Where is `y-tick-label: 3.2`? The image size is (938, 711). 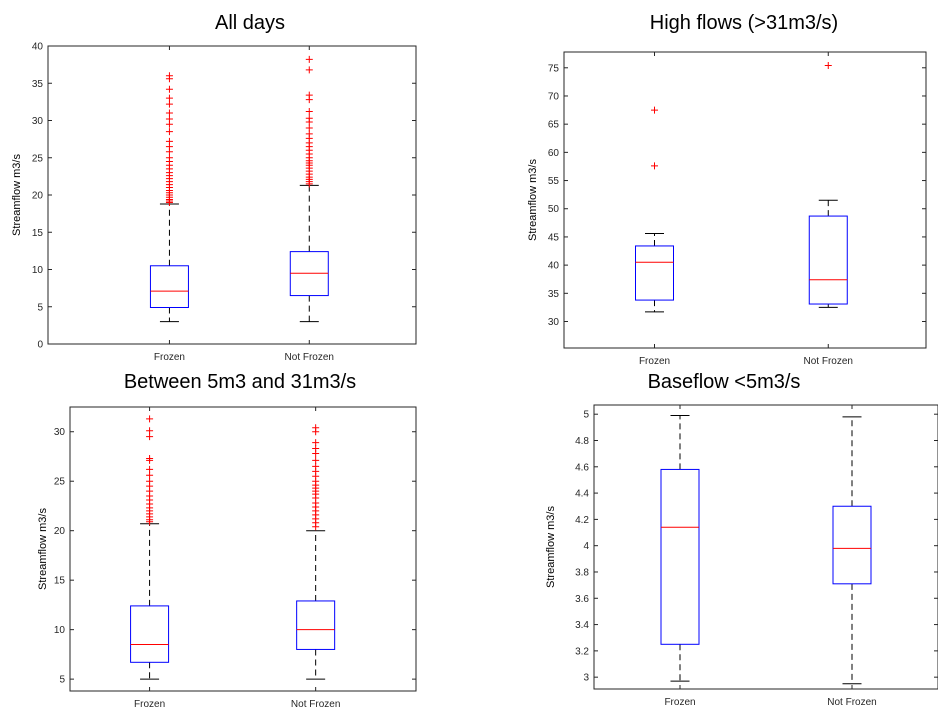
y-tick-label: 3.2 is located at coordinates (582, 651).